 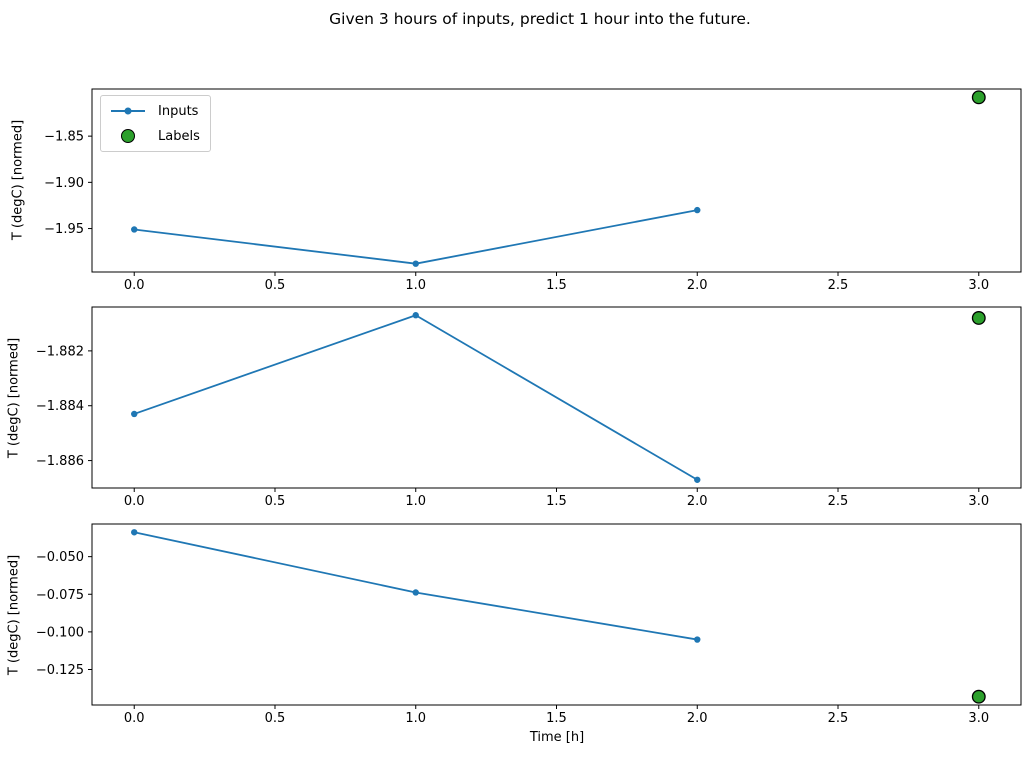 What do you see at coordinates (60, 595) in the screenshot?
I see `y-tick-label-3: −0.075` at bounding box center [60, 595].